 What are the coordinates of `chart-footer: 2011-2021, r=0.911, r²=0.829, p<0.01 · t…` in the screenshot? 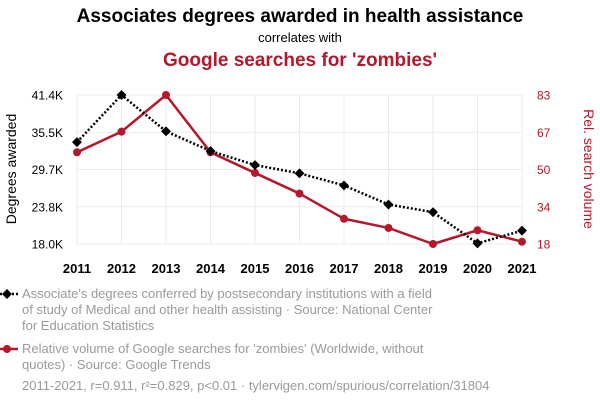 It's located at (255, 385).